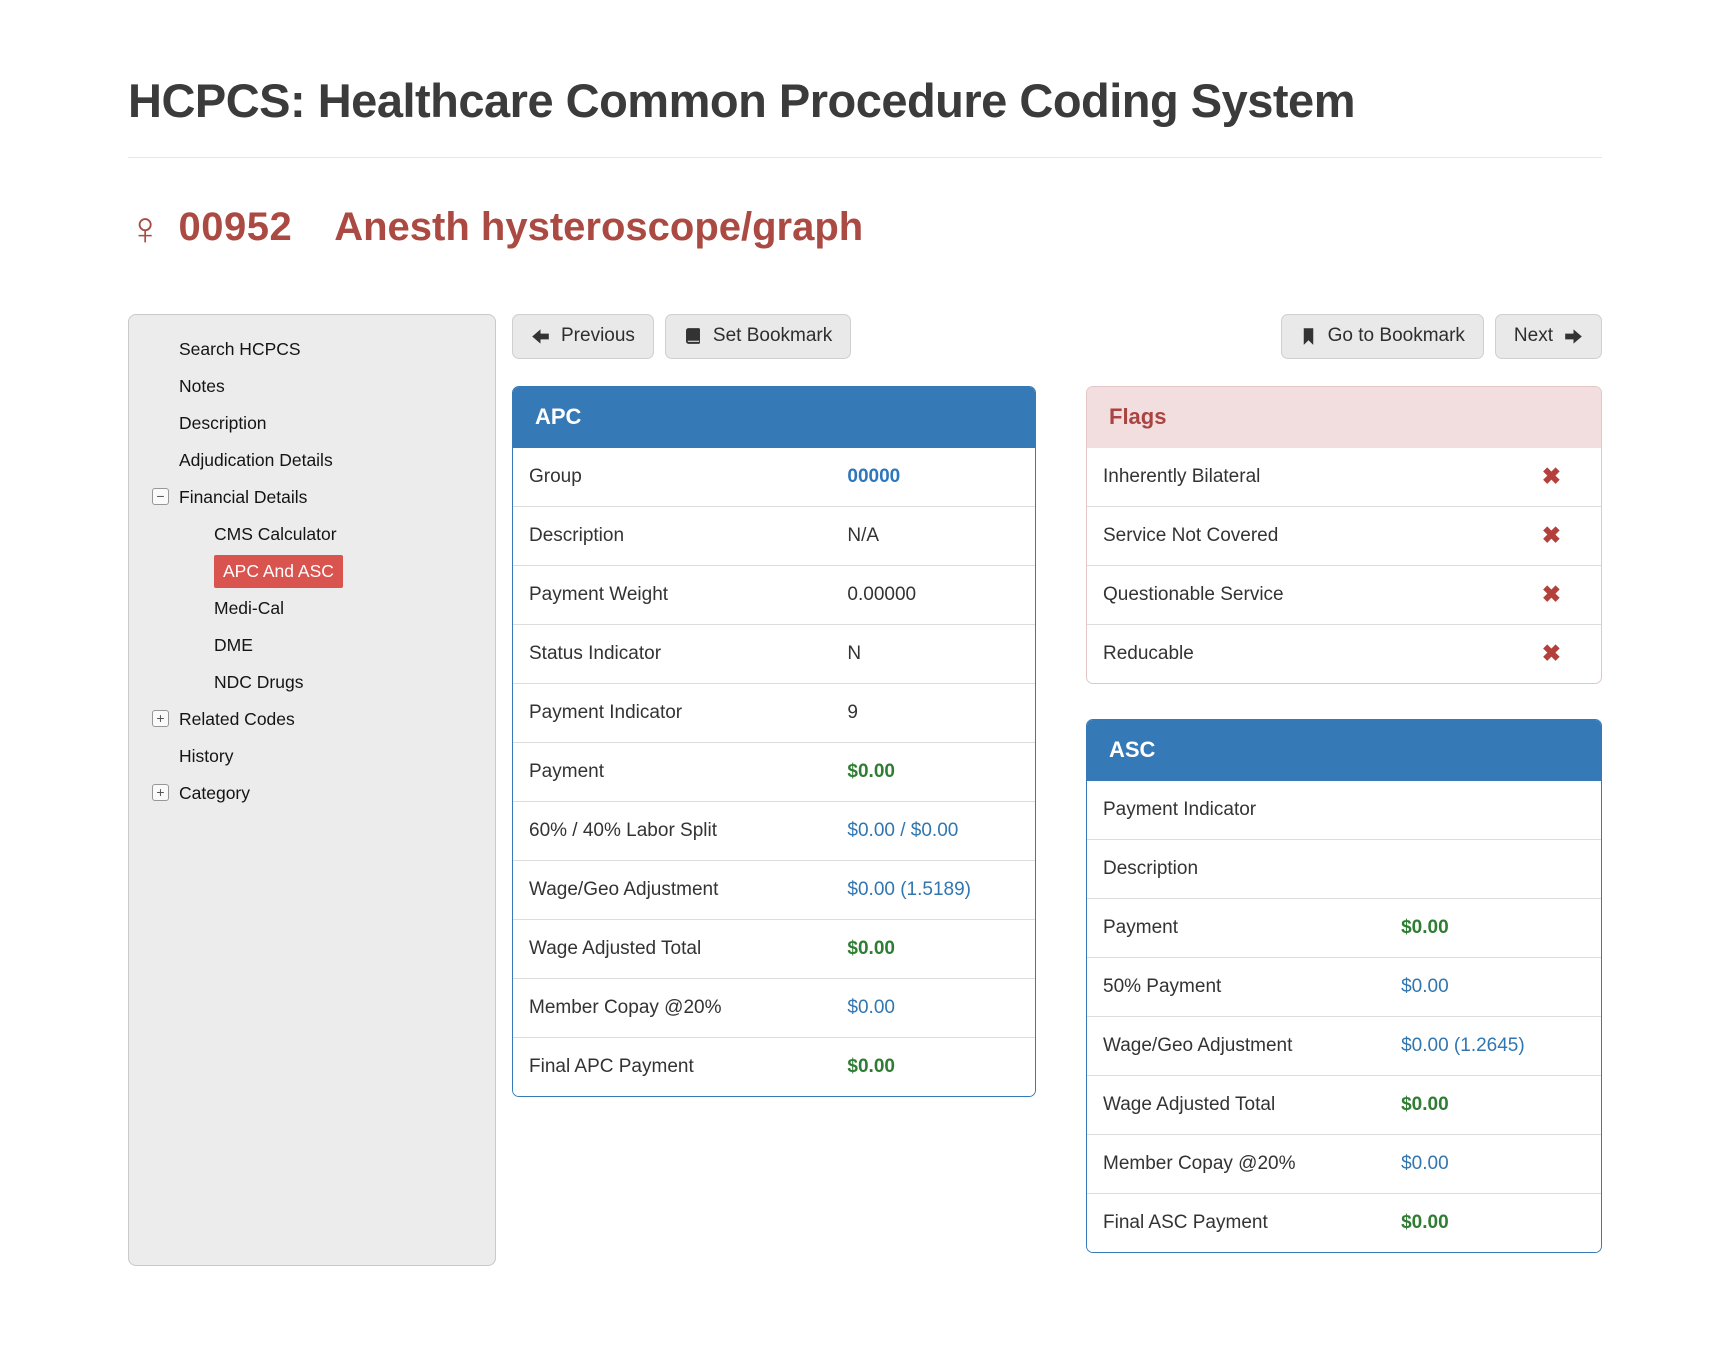 This screenshot has height=1352, width=1716. I want to click on asc-panel: ASC Payment Indicator Description, so click(1344, 985).